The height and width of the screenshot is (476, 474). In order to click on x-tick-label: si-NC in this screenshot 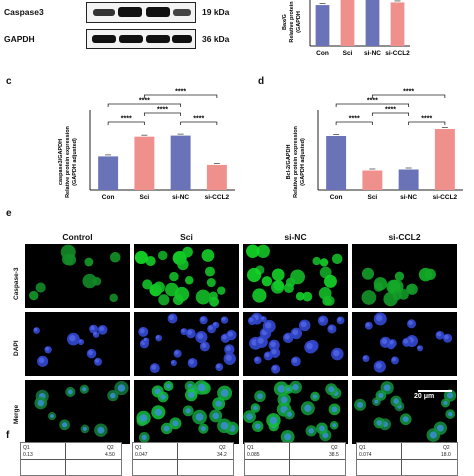, I will do `click(408, 197)`.